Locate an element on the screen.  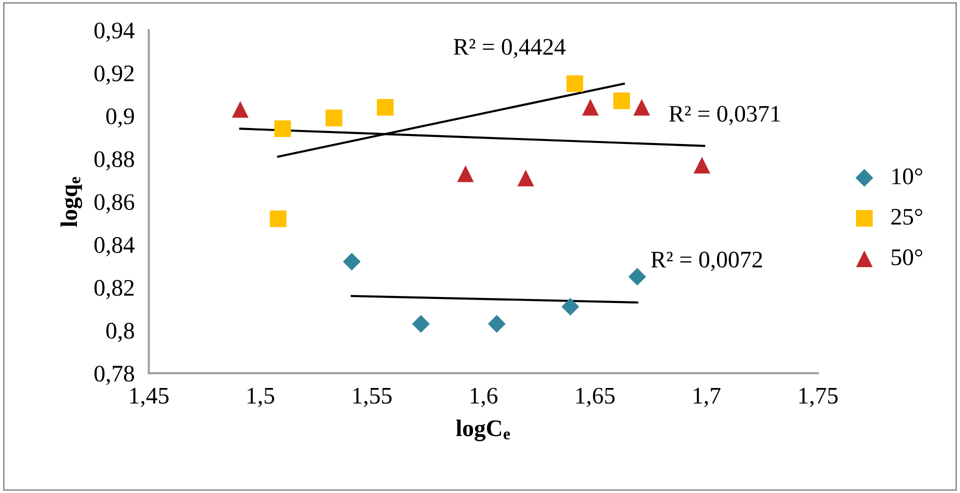
y-tick-label: 0,8 is located at coordinates (120, 332).